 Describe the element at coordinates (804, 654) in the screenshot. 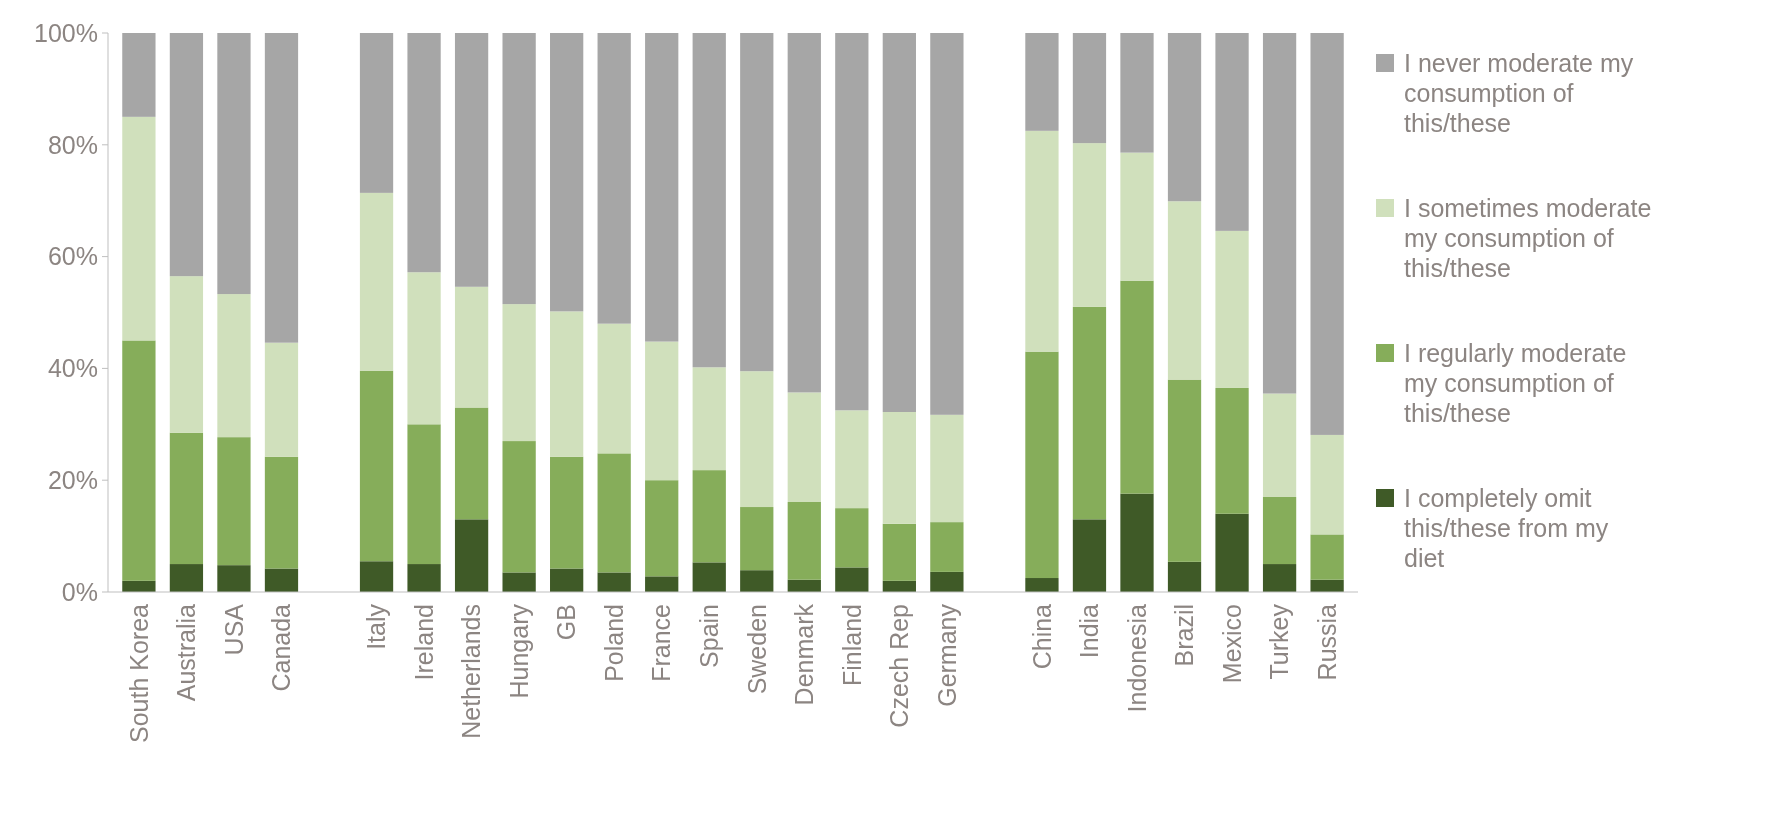

I see `x-tick-label: Denmark` at that location.